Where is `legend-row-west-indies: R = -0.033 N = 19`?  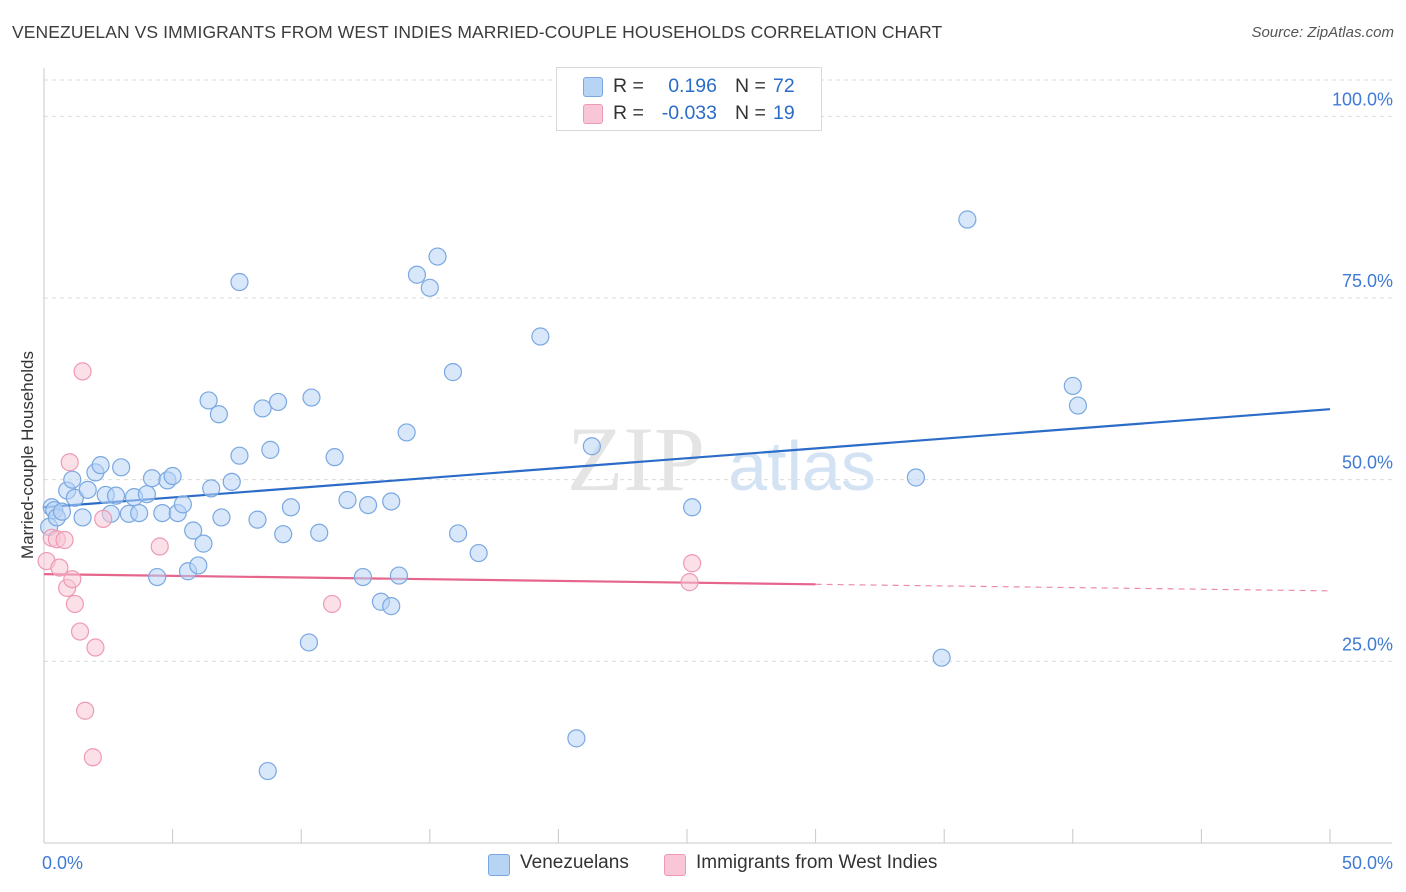 legend-row-west-indies: R = -0.033 N = 19 is located at coordinates (689, 114).